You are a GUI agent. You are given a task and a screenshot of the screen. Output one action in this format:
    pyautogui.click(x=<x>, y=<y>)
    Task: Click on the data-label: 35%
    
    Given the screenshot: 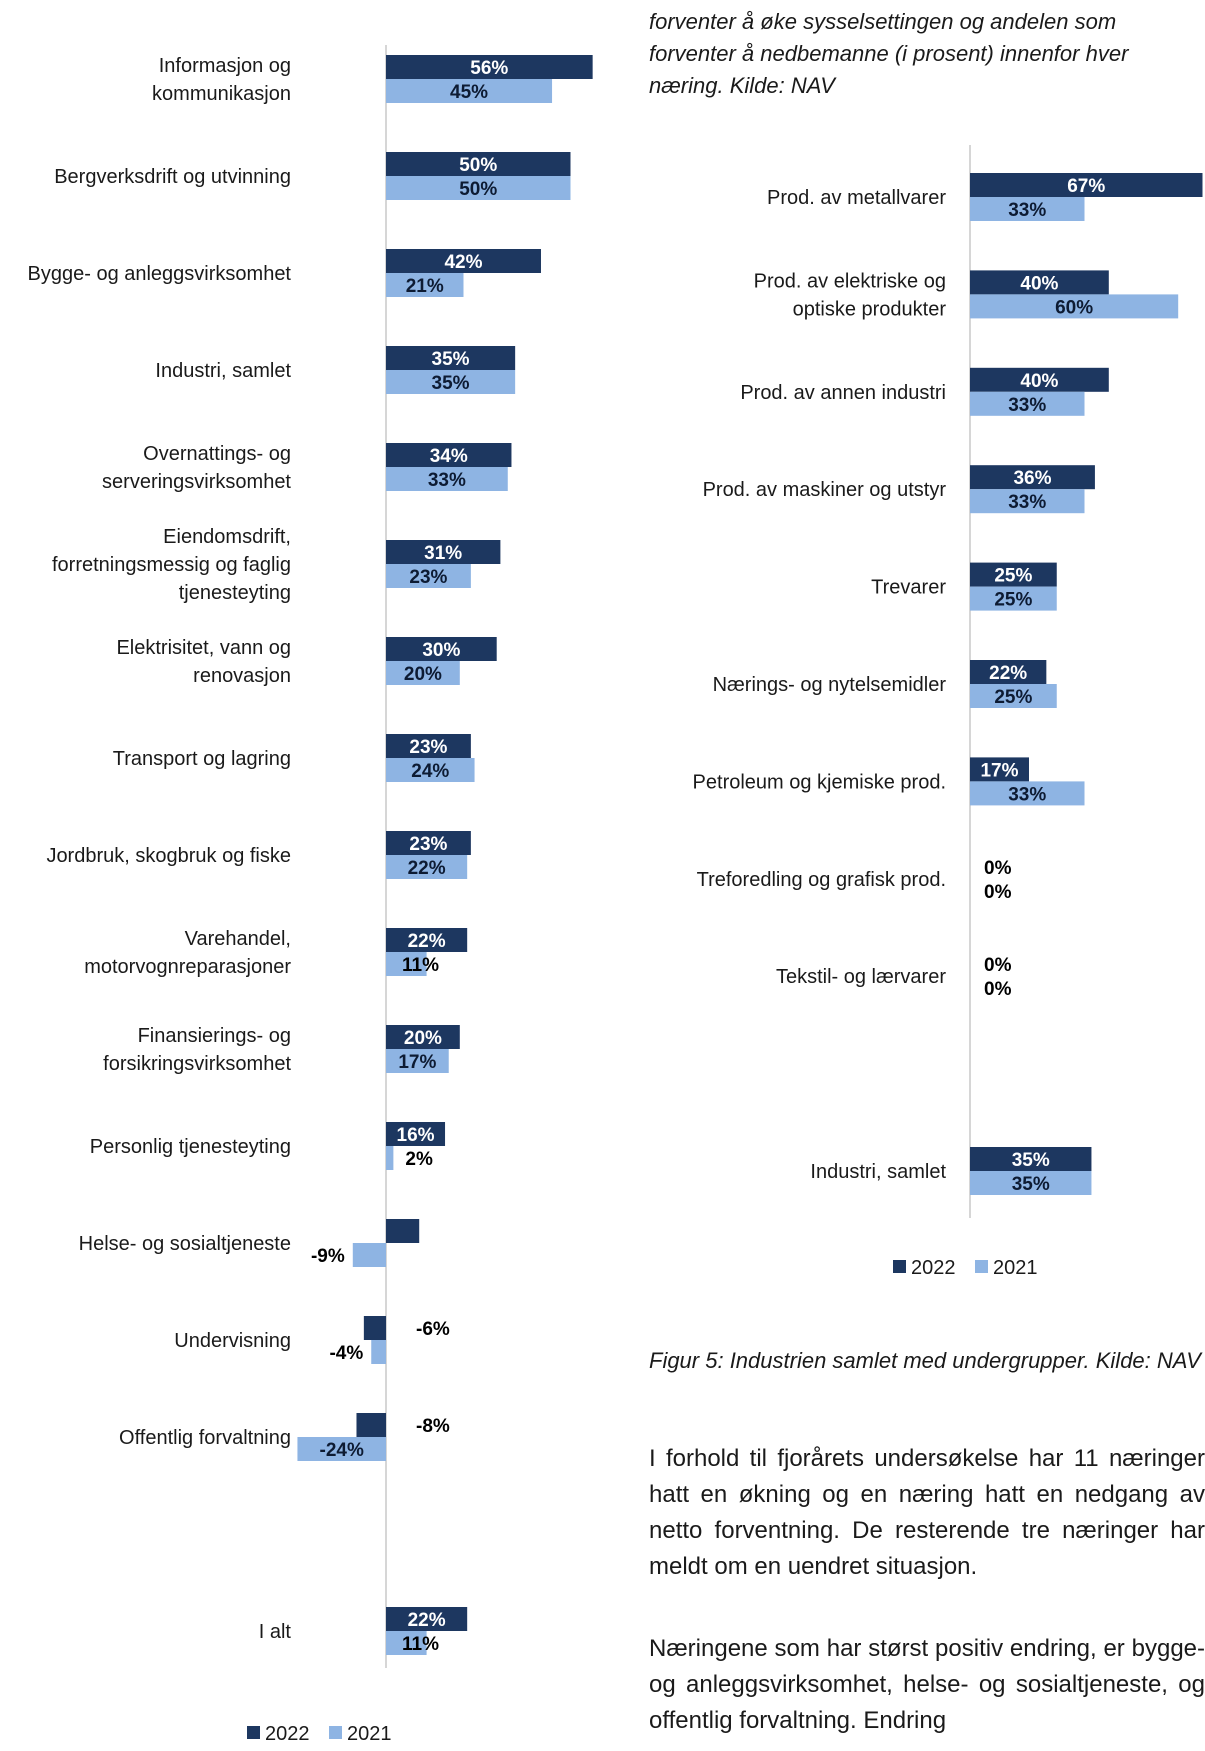 What is the action you would take?
    pyautogui.click(x=1031, y=1184)
    